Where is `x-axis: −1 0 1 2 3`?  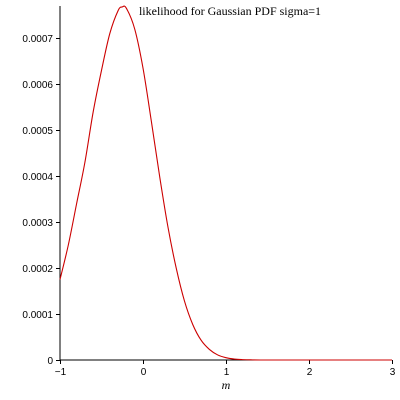
x-axis: −1 0 1 2 3 is located at coordinates (225, 369).